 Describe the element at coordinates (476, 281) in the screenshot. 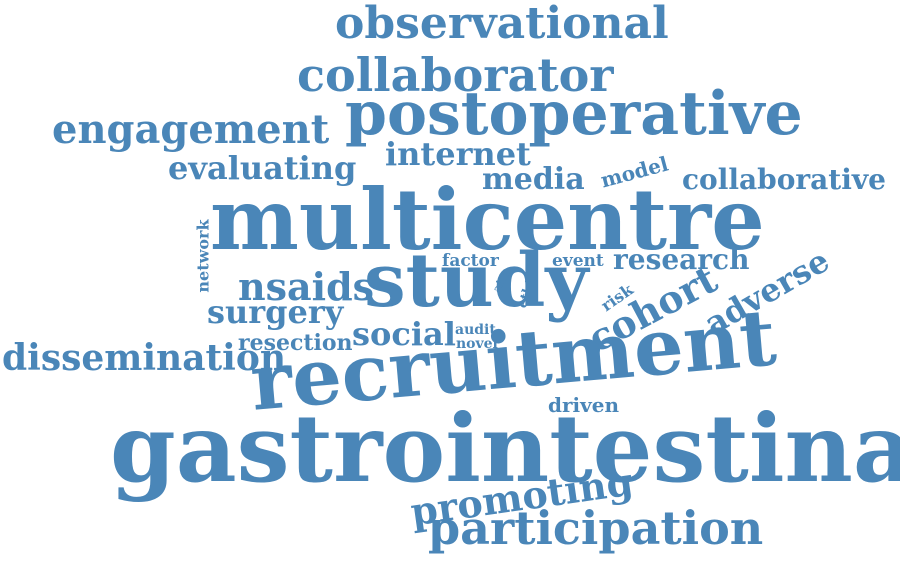

I see `word-study: study` at that location.